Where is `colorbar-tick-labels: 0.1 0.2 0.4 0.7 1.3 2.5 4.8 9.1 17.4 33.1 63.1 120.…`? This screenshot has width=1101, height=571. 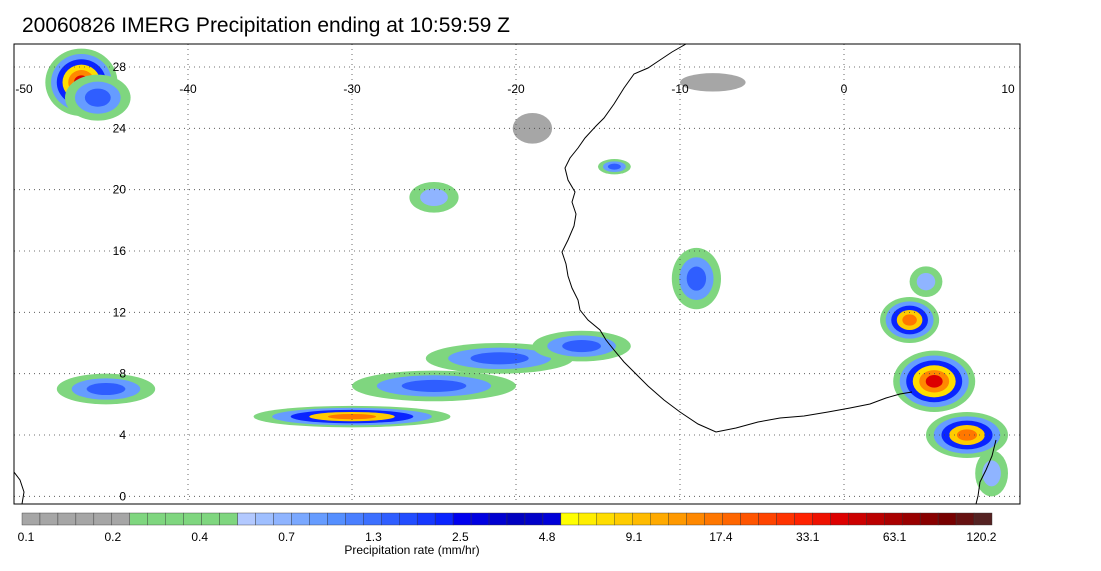 colorbar-tick-labels: 0.1 0.2 0.4 0.7 1.3 2.5 4.8 9.1 17.4 33.1 63.1 120.… is located at coordinates (507, 537).